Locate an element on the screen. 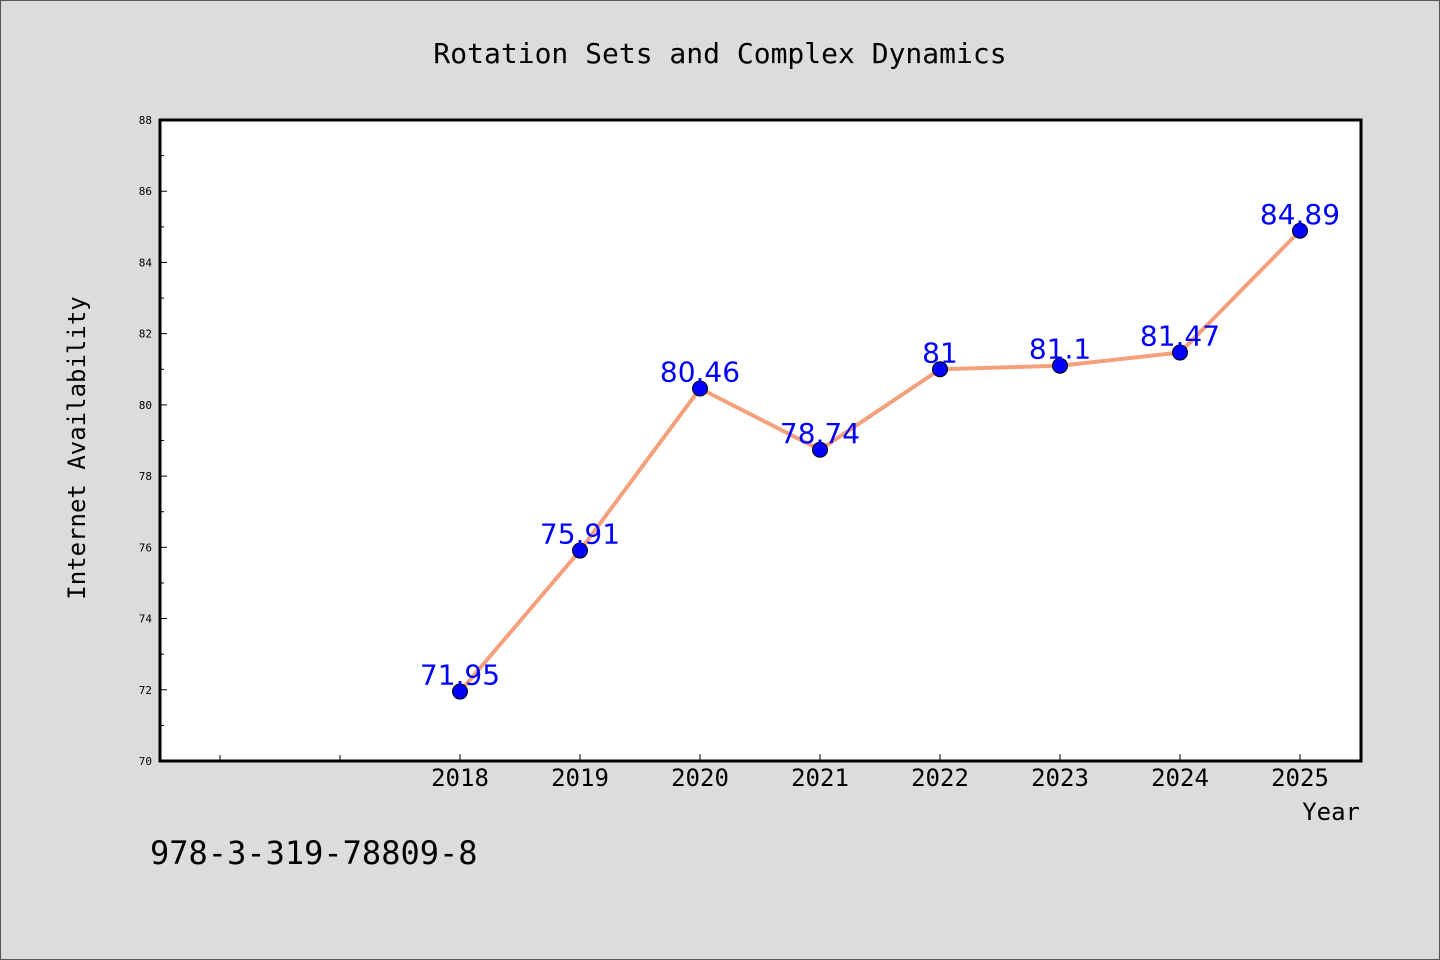 The height and width of the screenshot is (960, 1440). y-tick-label: 82 is located at coordinates (145, 334).